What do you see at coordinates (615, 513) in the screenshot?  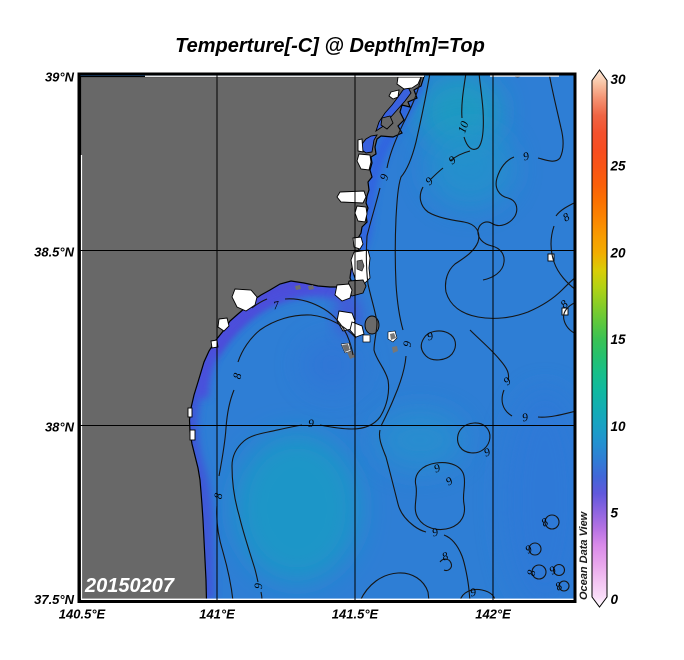 I see `svg-text: 5` at bounding box center [615, 513].